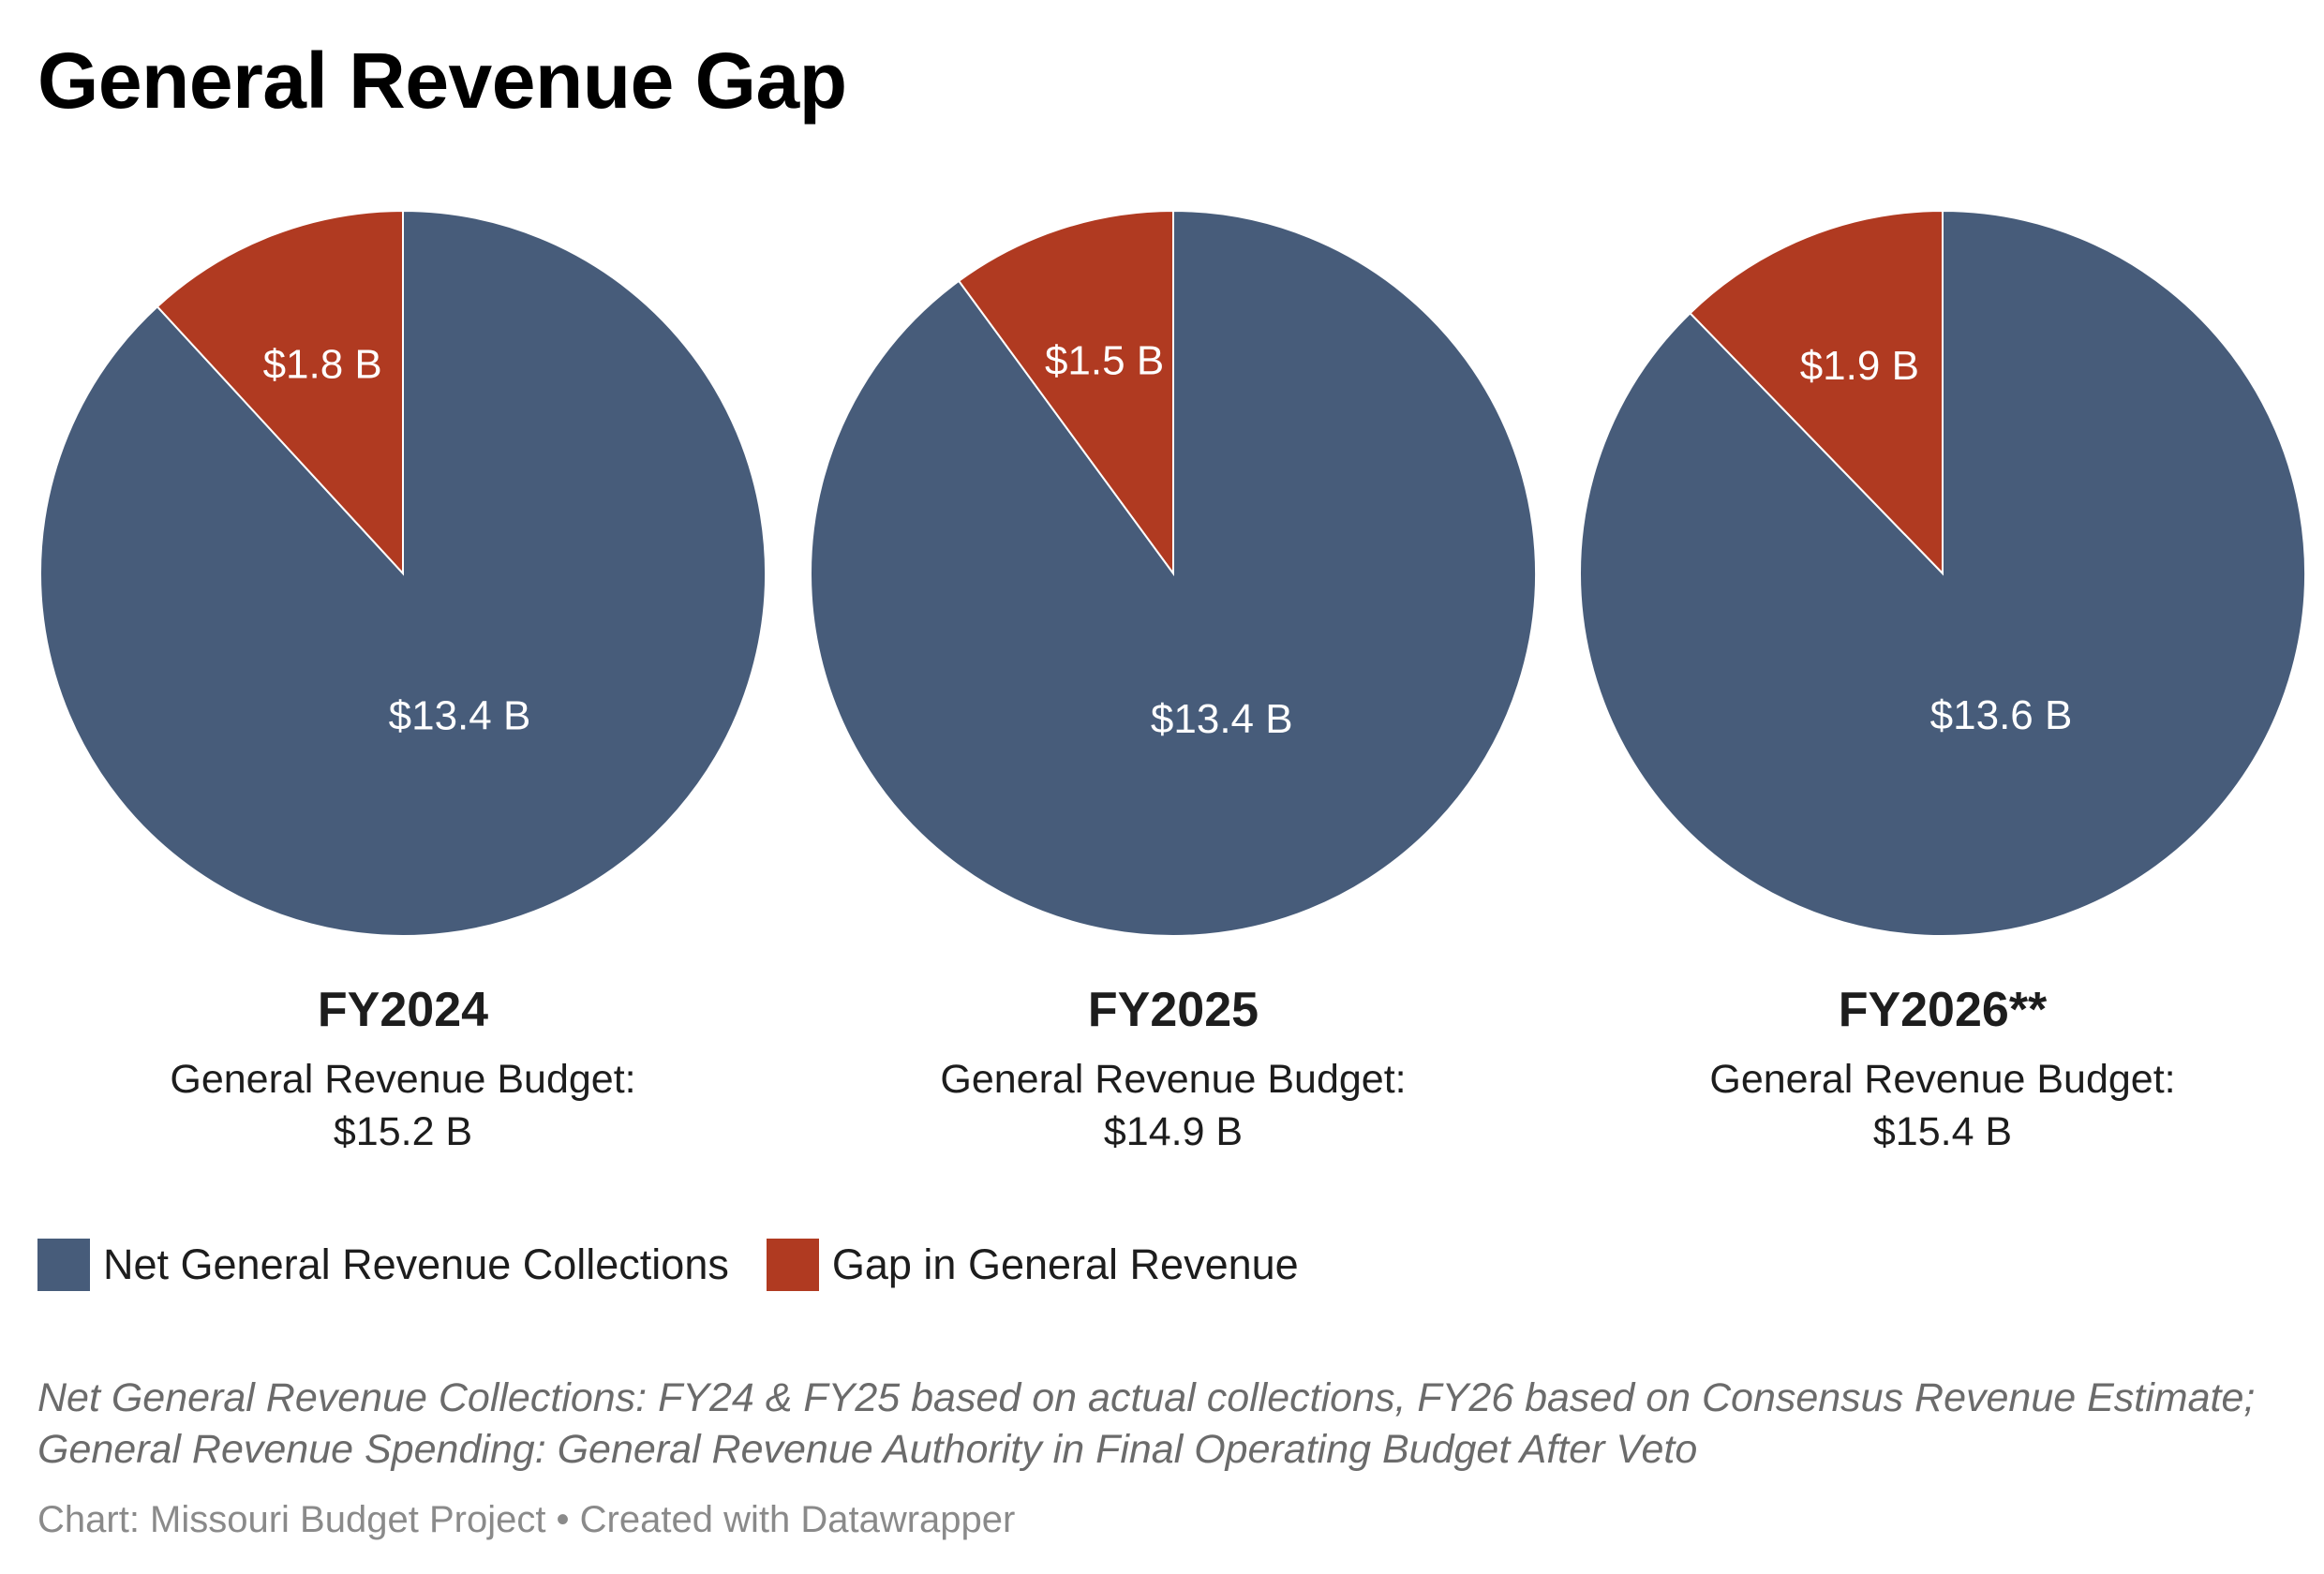 The image size is (2324, 1574). I want to click on pie-slice-label-gap: $1.5 B, so click(1104, 360).